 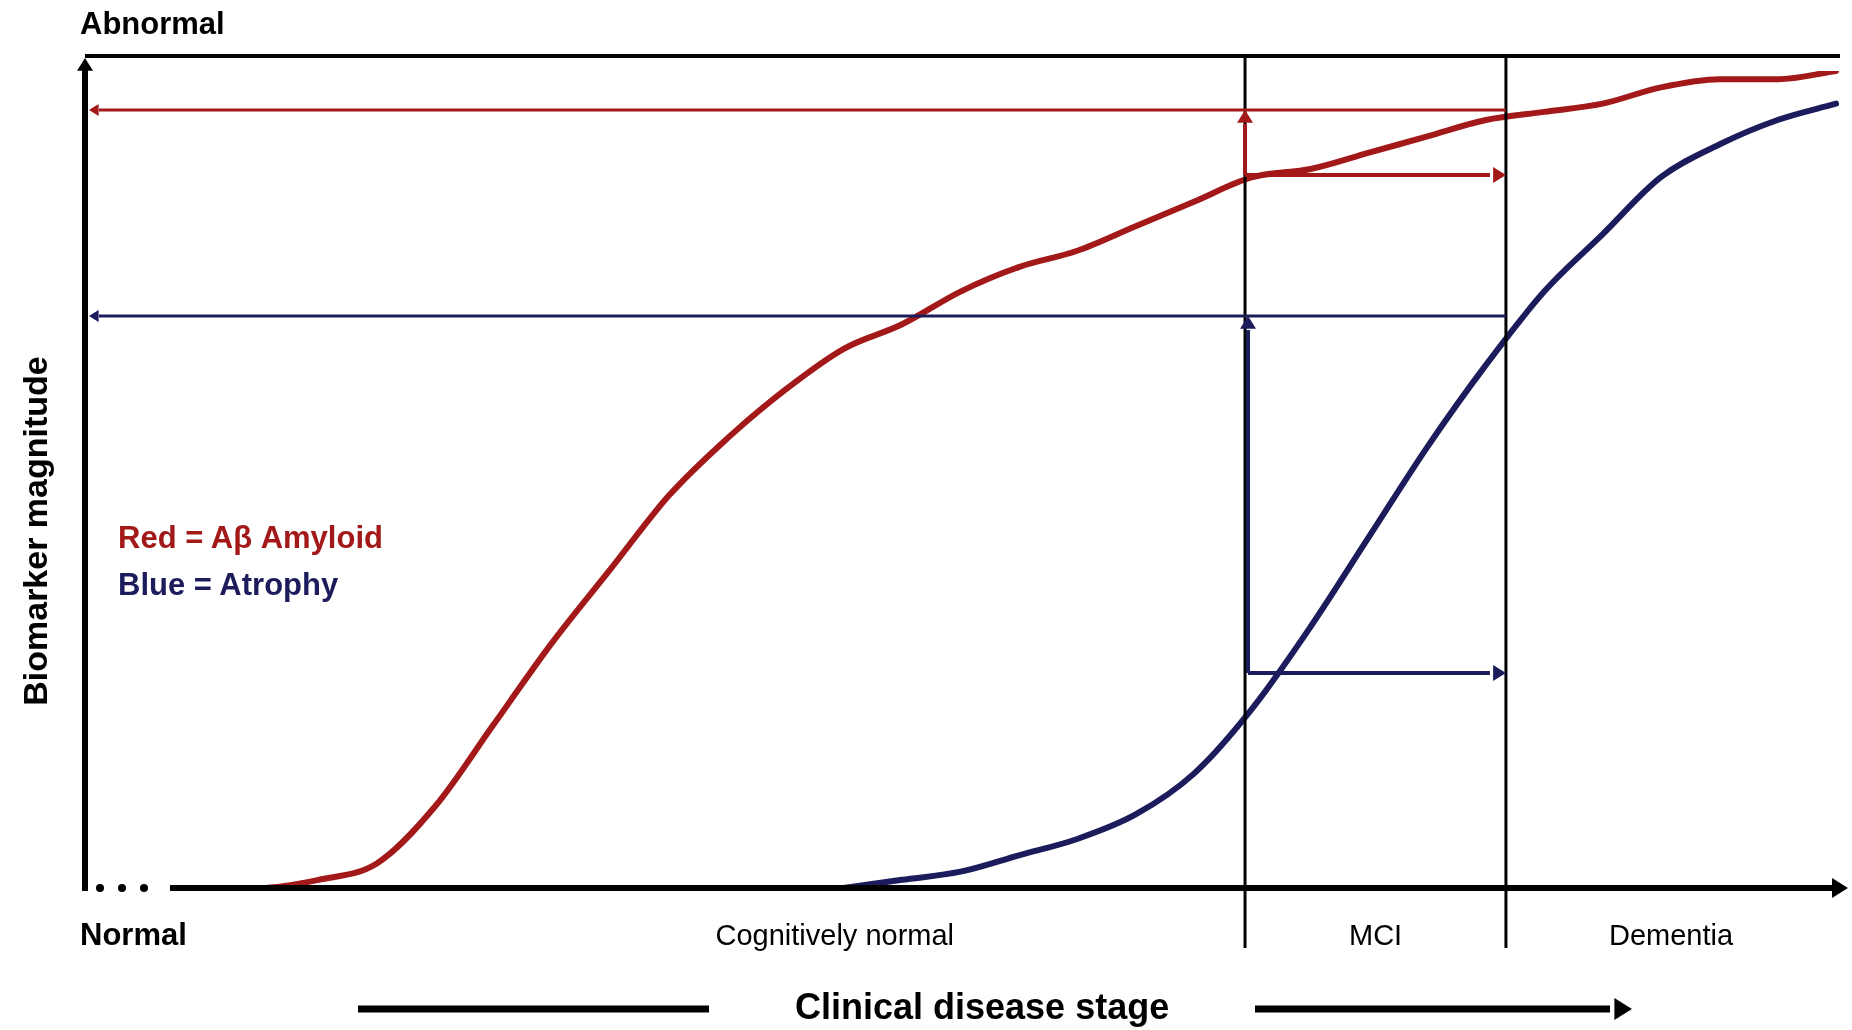 What do you see at coordinates (250, 538) in the screenshot?
I see `annotation: Red = Aβ Amyloid` at bounding box center [250, 538].